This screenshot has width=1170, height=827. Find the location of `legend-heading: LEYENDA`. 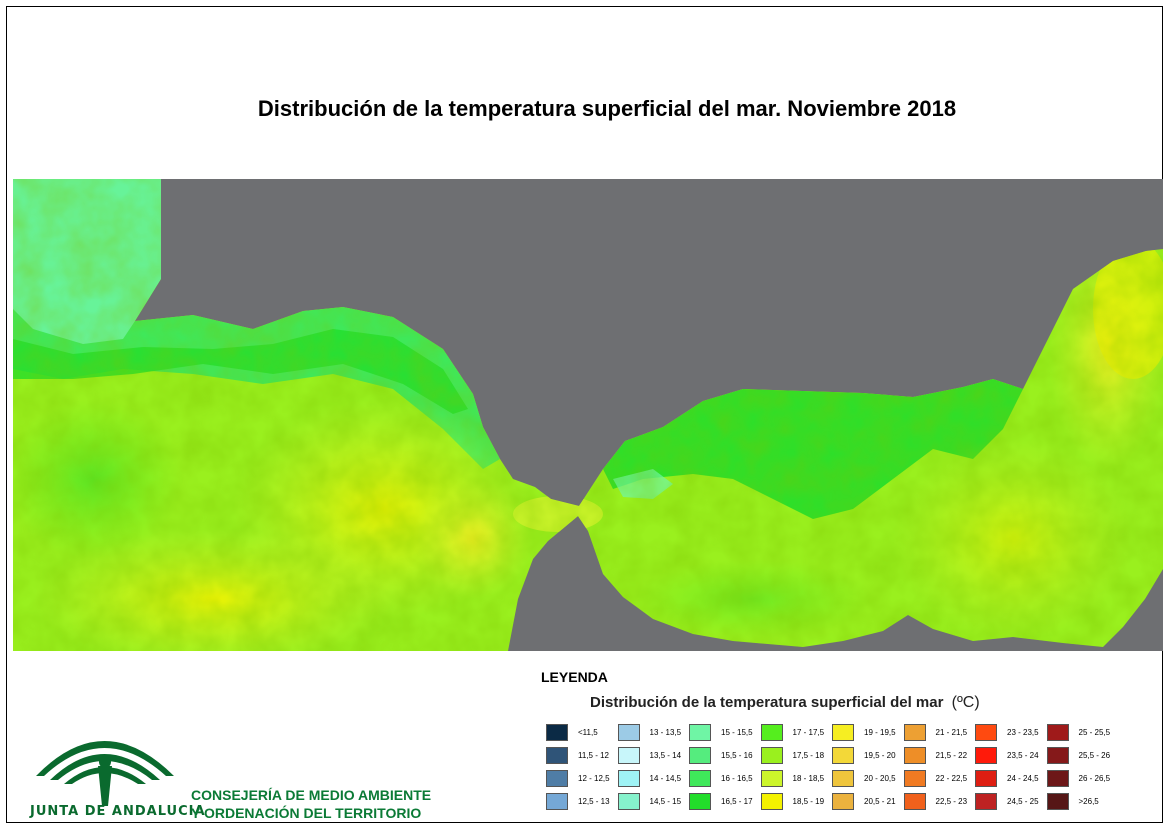

legend-heading: LEYENDA is located at coordinates (574, 677).